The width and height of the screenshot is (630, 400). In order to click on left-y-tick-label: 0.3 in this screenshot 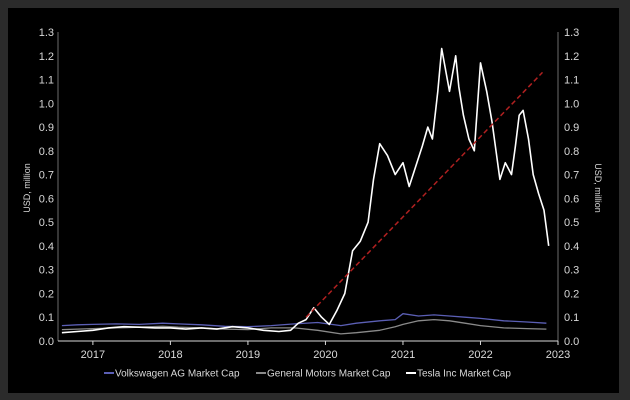, I will do `click(46, 271)`.